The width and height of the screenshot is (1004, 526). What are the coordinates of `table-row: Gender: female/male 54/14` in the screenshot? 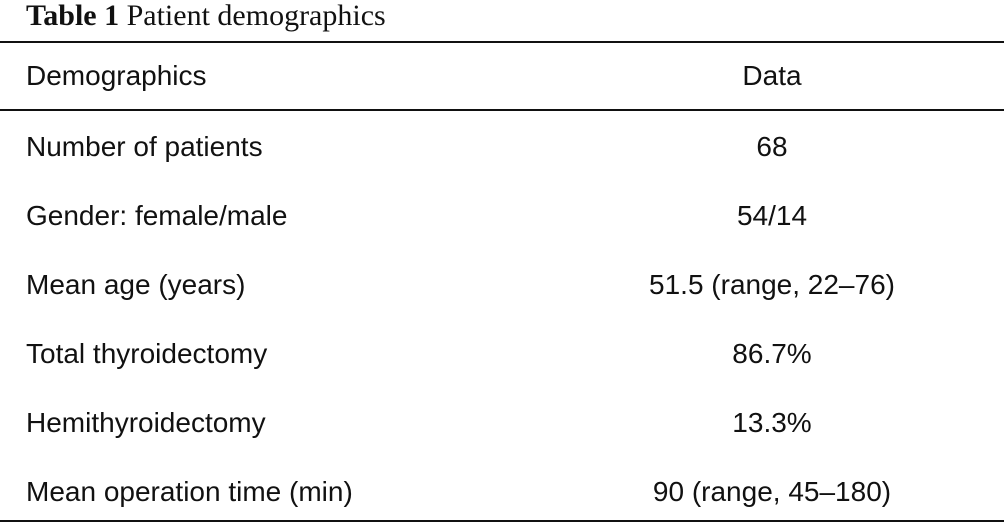 It's located at (502, 215).